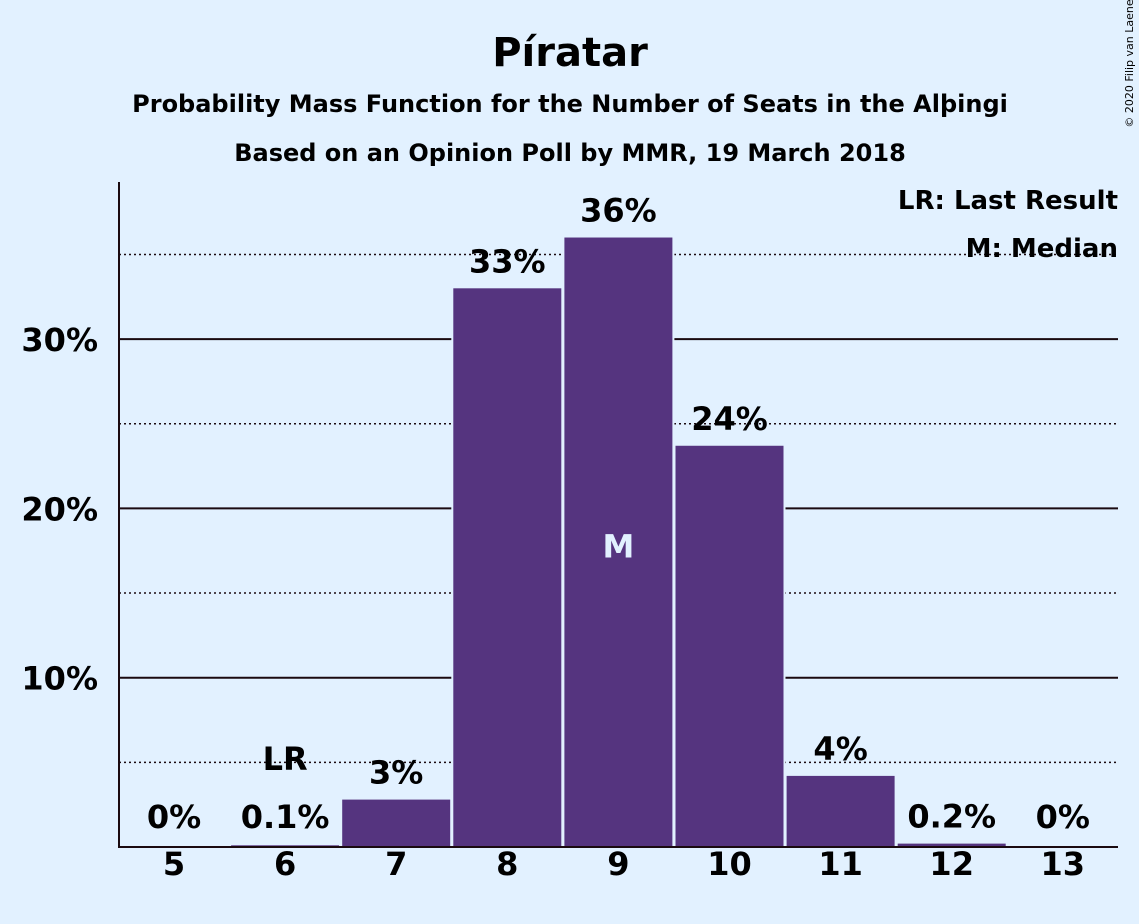  What do you see at coordinates (951, 864) in the screenshot?
I see `x-tick-label-12: 12` at bounding box center [951, 864].